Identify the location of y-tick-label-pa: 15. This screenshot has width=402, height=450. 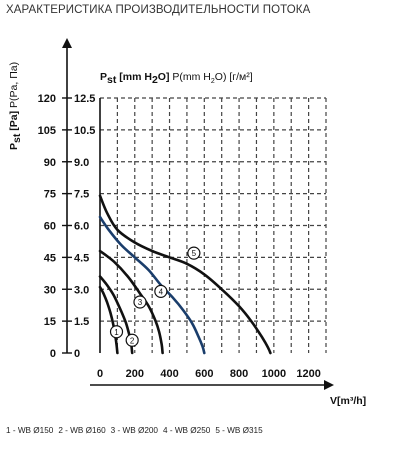
(50, 322).